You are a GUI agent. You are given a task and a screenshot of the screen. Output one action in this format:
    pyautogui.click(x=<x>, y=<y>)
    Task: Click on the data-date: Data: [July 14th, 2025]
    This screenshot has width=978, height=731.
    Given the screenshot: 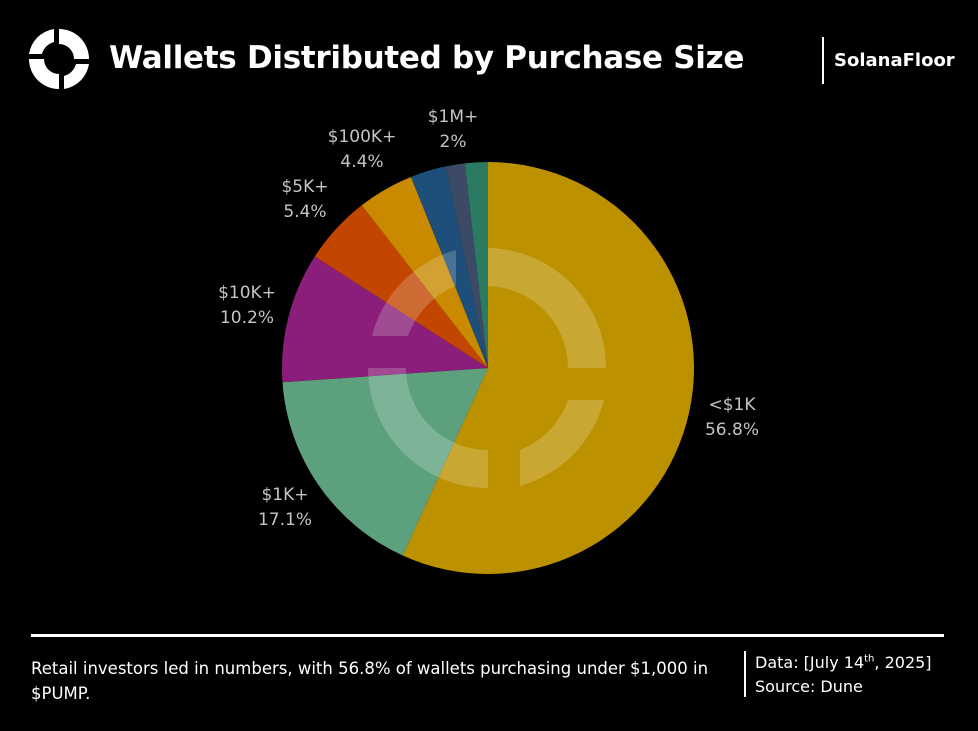 What is the action you would take?
    pyautogui.click(x=843, y=662)
    